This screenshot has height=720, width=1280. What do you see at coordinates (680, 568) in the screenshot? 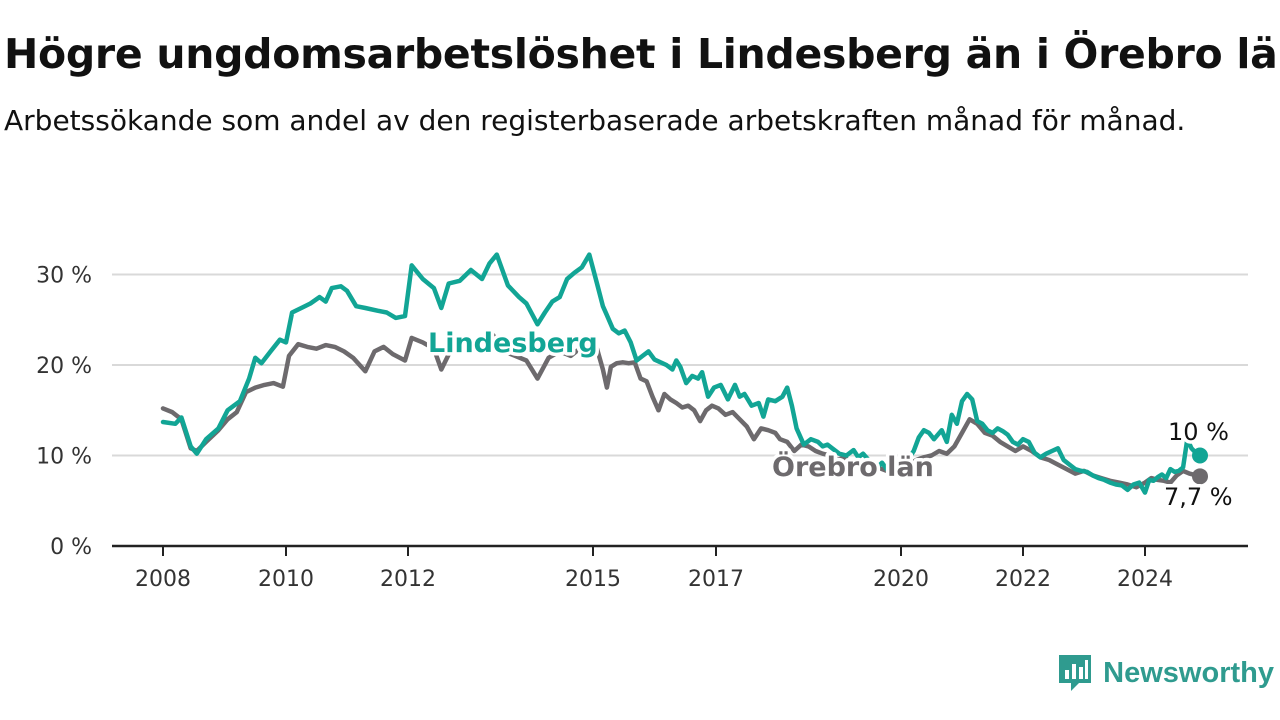
I see `x-axis: 2008 2010 2012 2015 2017 2020 2022 2024` at bounding box center [680, 568].